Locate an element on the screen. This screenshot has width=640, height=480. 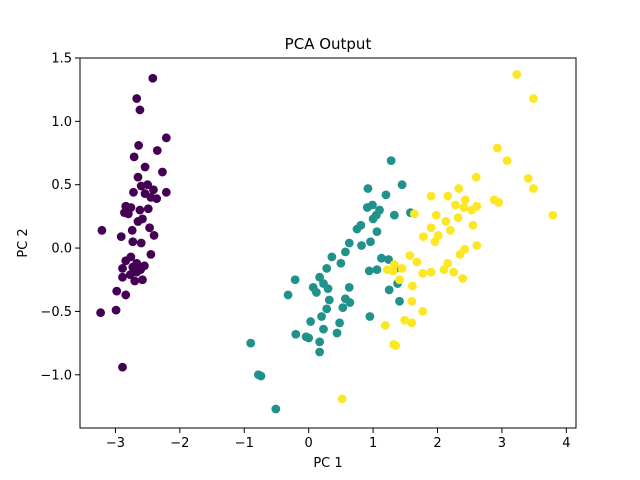
x-tick-label: 1 is located at coordinates (373, 443).